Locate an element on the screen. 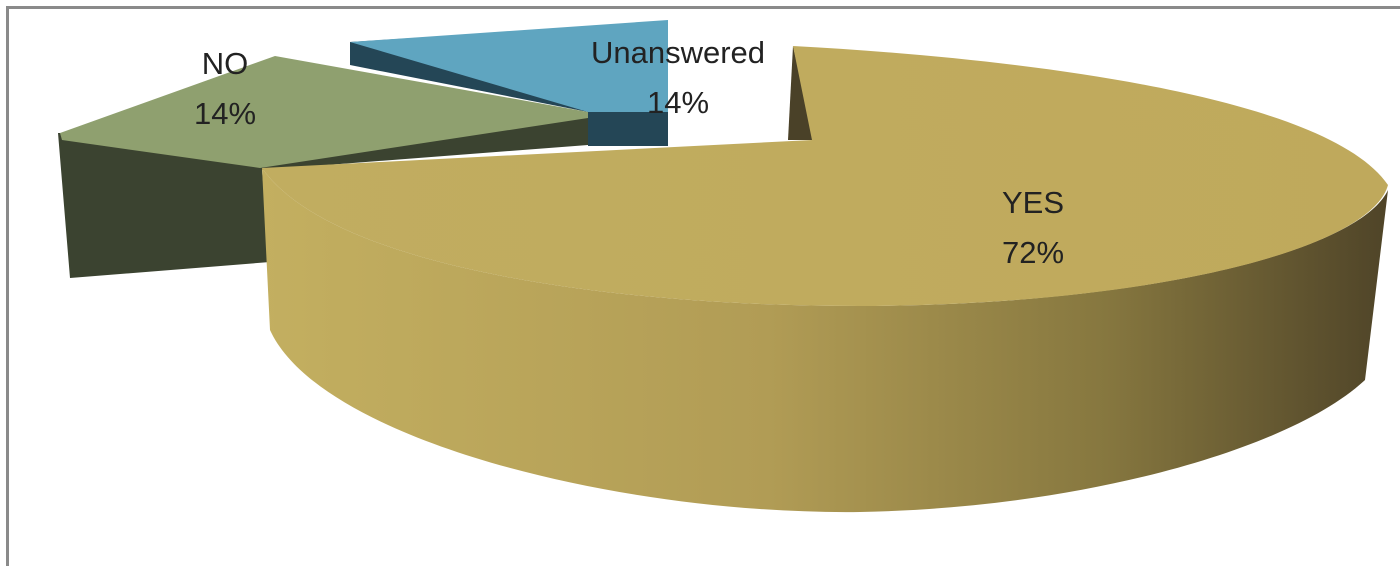 This screenshot has height=566, width=1400. label-yes-name: YES is located at coordinates (1033, 202).